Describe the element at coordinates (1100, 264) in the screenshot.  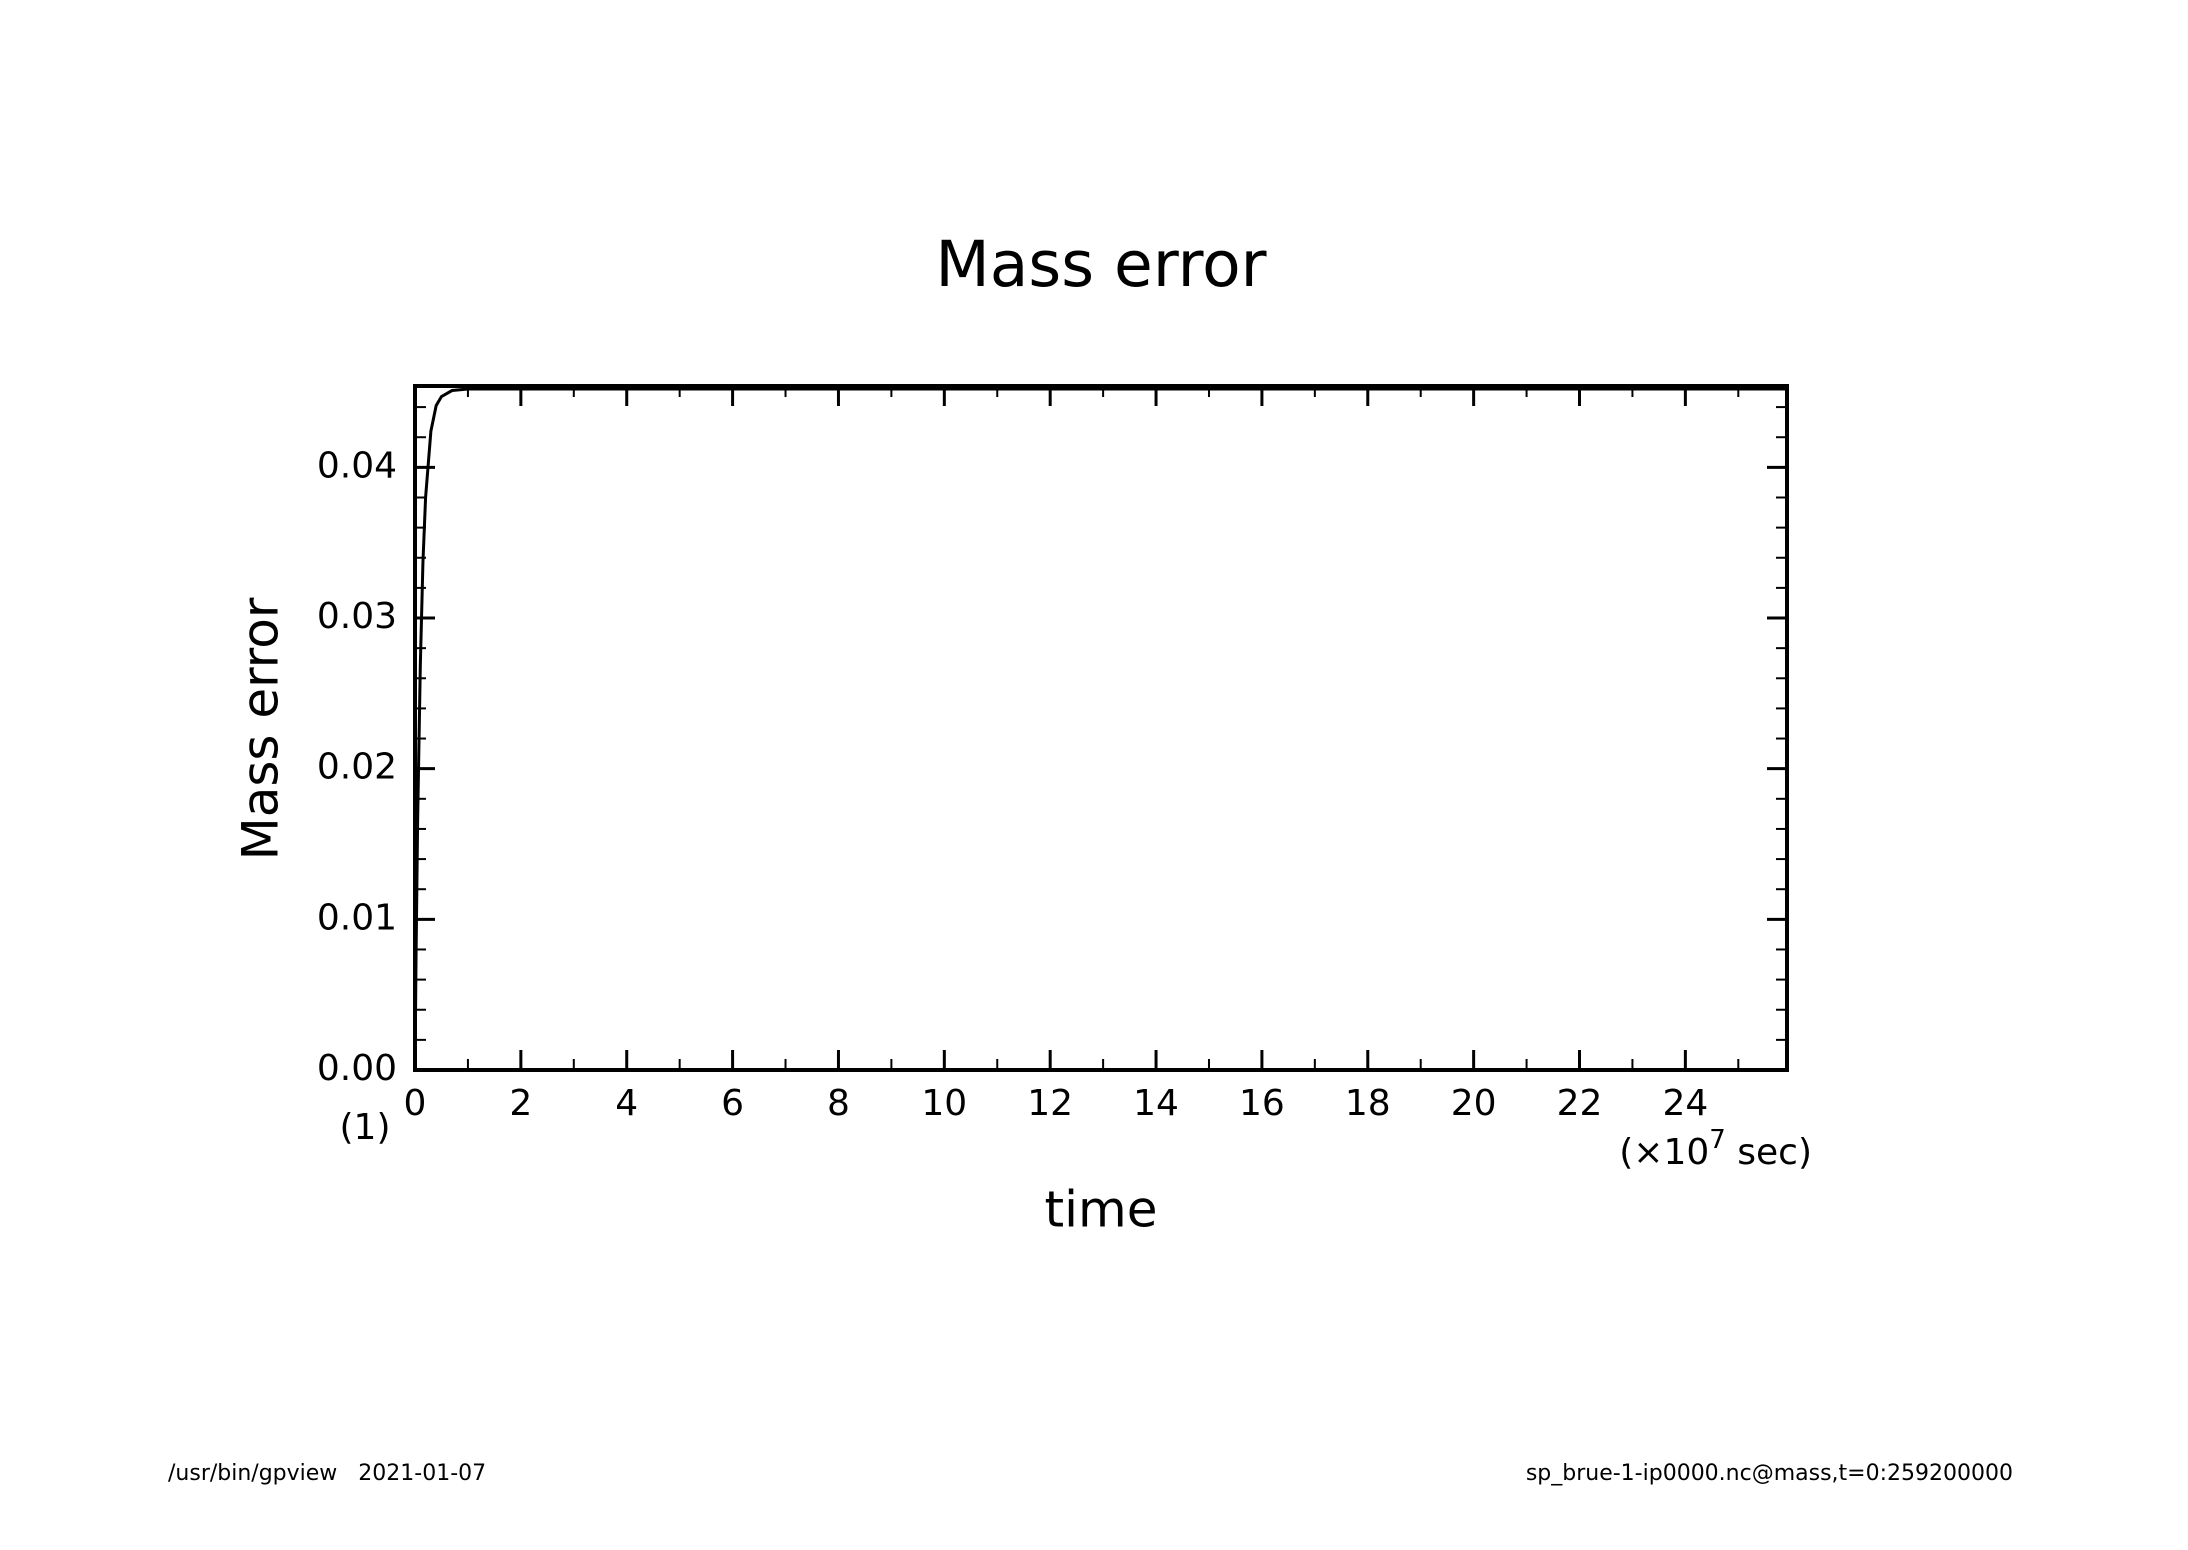
I see `chart-title: Mass error` at that location.